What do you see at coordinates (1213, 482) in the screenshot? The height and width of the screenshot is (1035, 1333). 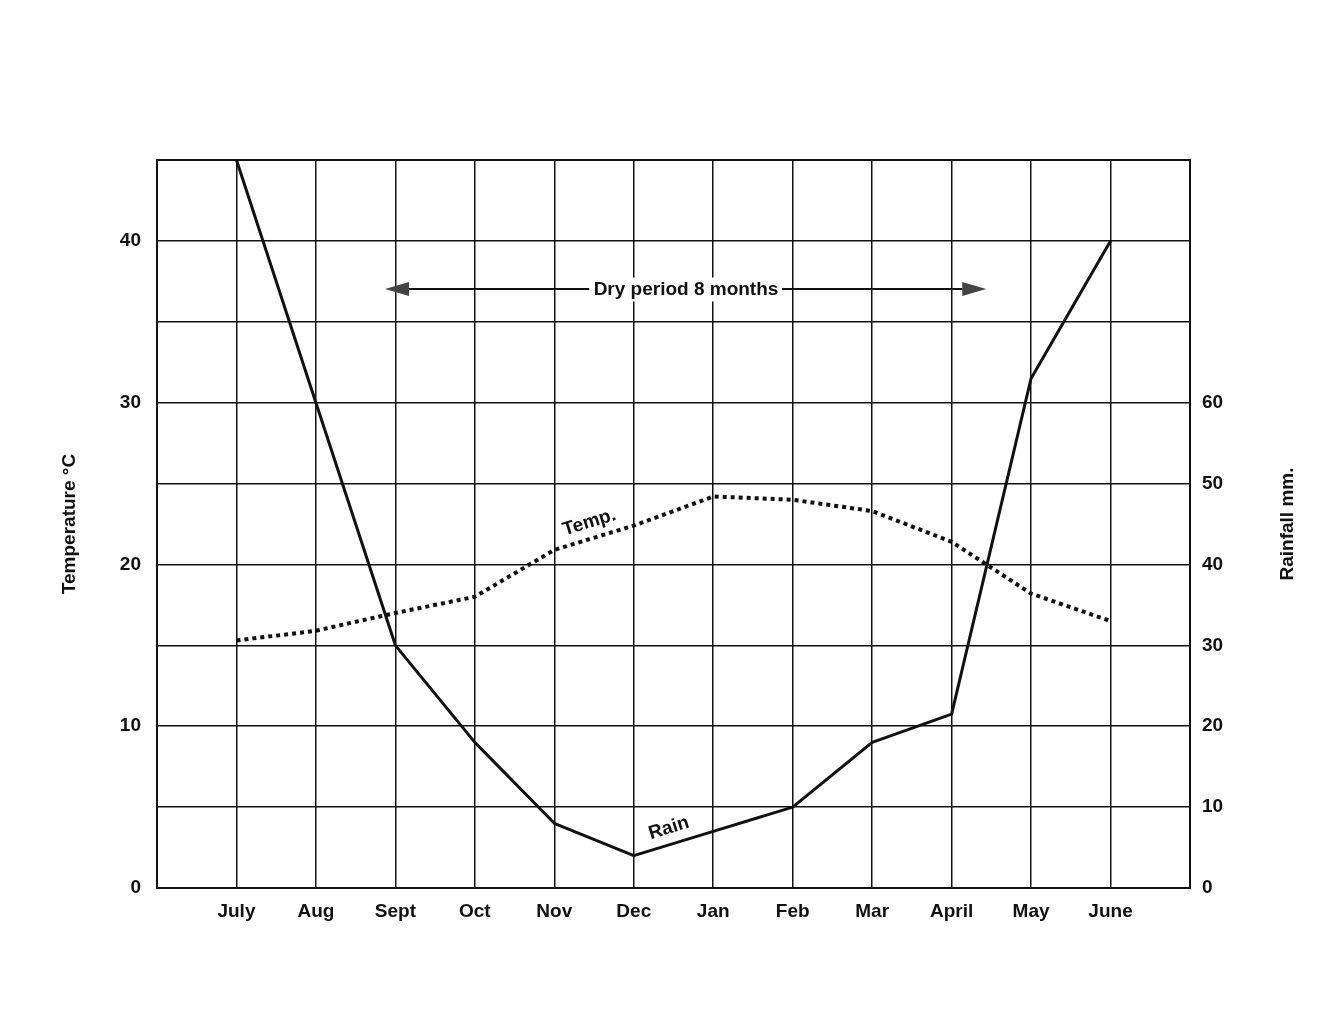 I see `y2-tick-label: 50` at bounding box center [1213, 482].